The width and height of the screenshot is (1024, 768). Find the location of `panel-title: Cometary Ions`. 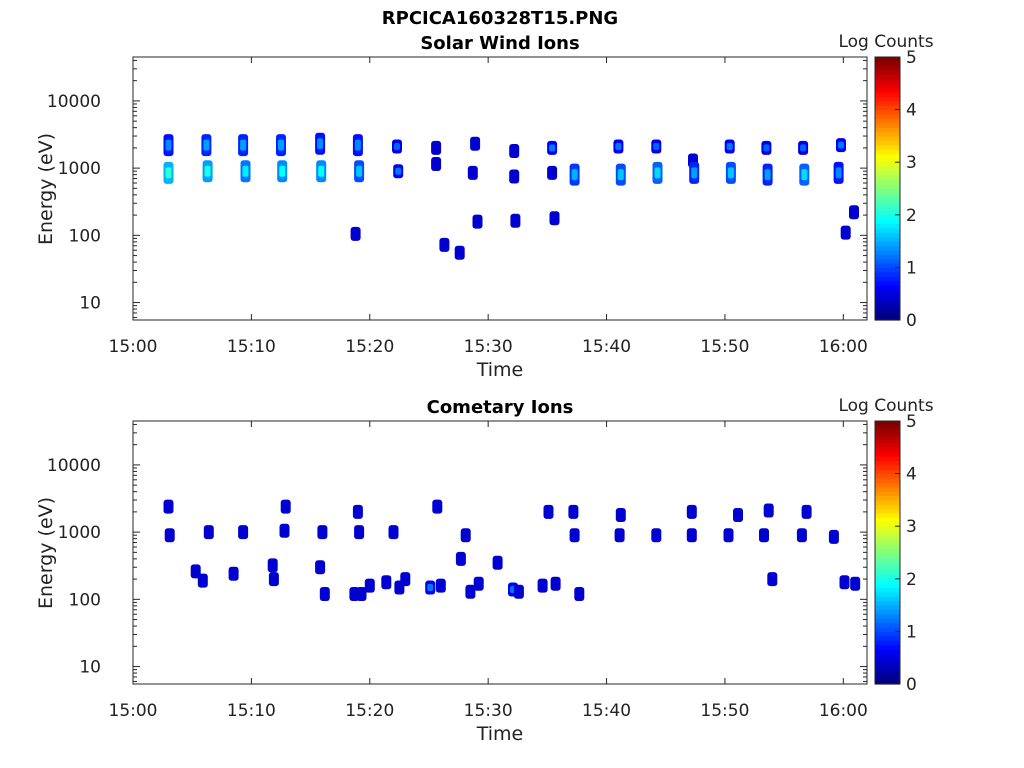

panel-title: Cometary Ions is located at coordinates (500, 407).